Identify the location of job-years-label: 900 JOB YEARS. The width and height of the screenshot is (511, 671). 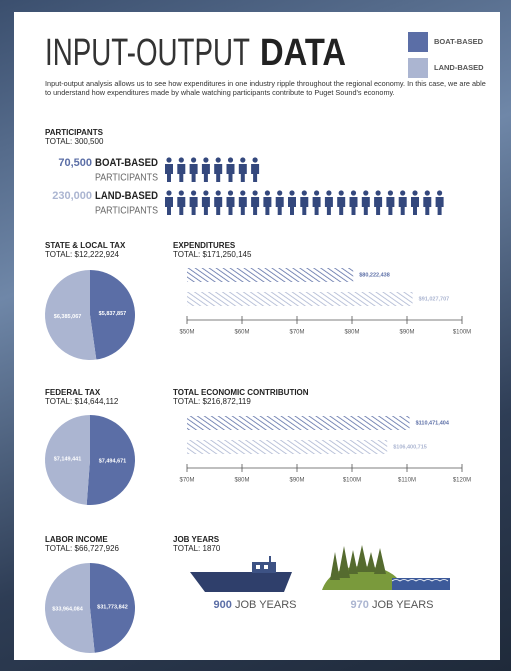
(255, 605).